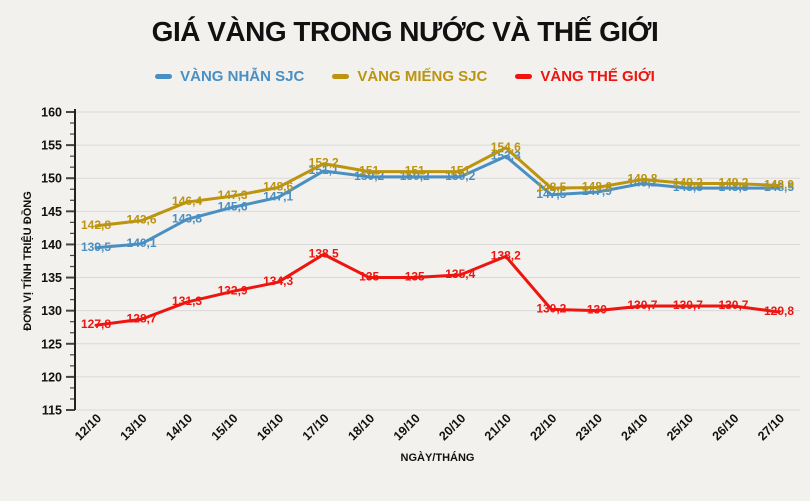 This screenshot has width=810, height=501. What do you see at coordinates (187, 301) in the screenshot?
I see `data-label: 131,3` at bounding box center [187, 301].